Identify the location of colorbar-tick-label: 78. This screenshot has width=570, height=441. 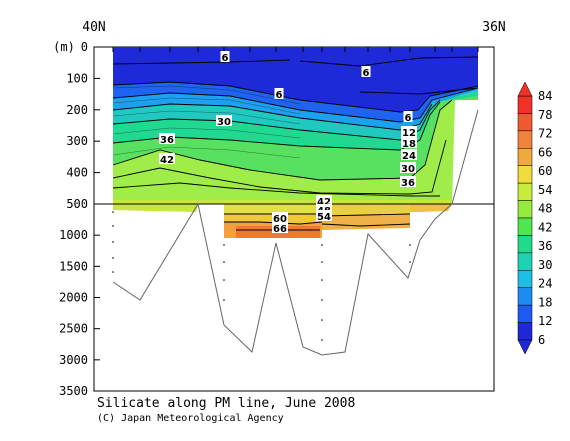
(545, 115).